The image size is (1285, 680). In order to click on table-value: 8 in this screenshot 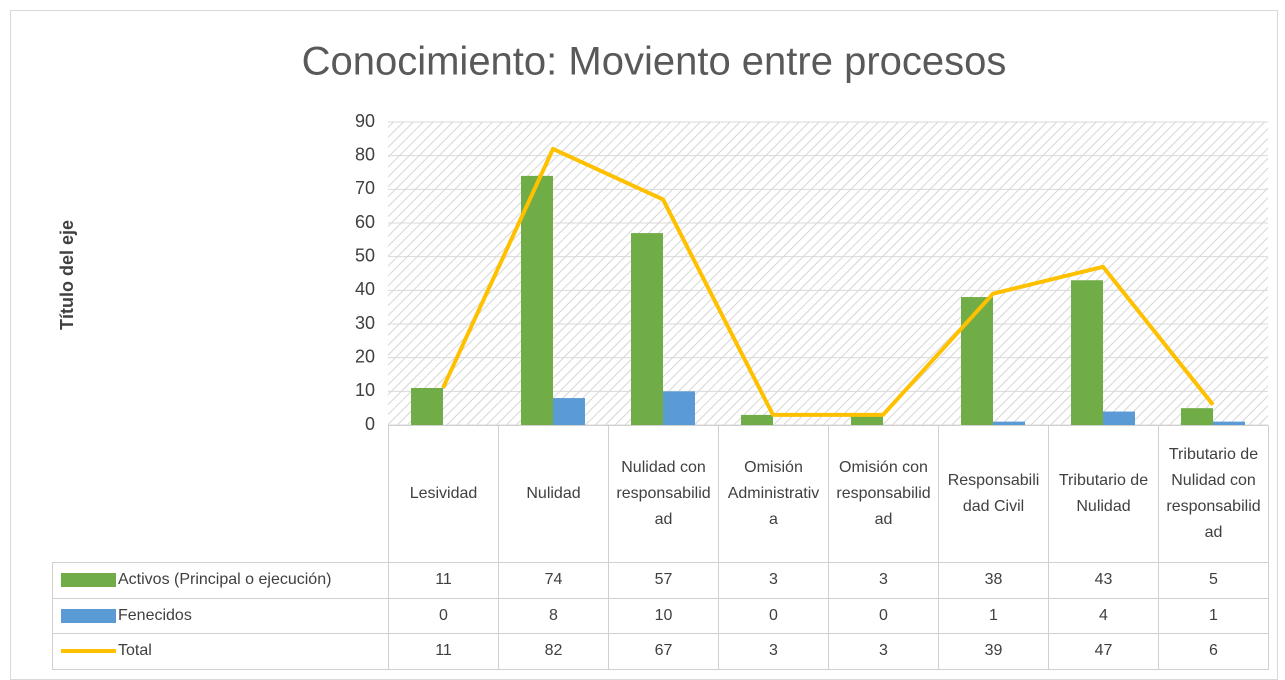, I will do `click(553, 615)`.